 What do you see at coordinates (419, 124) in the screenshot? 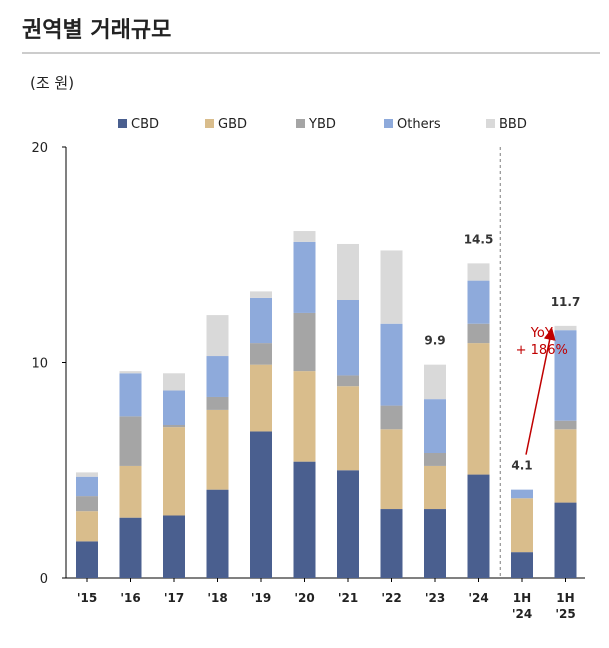
I see `legend-label-others: Others` at bounding box center [419, 124].